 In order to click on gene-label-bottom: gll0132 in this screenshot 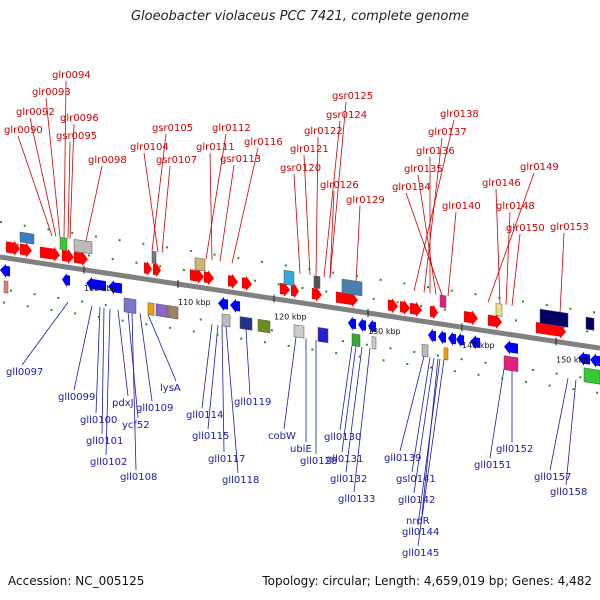, I will do `click(348, 479)`.